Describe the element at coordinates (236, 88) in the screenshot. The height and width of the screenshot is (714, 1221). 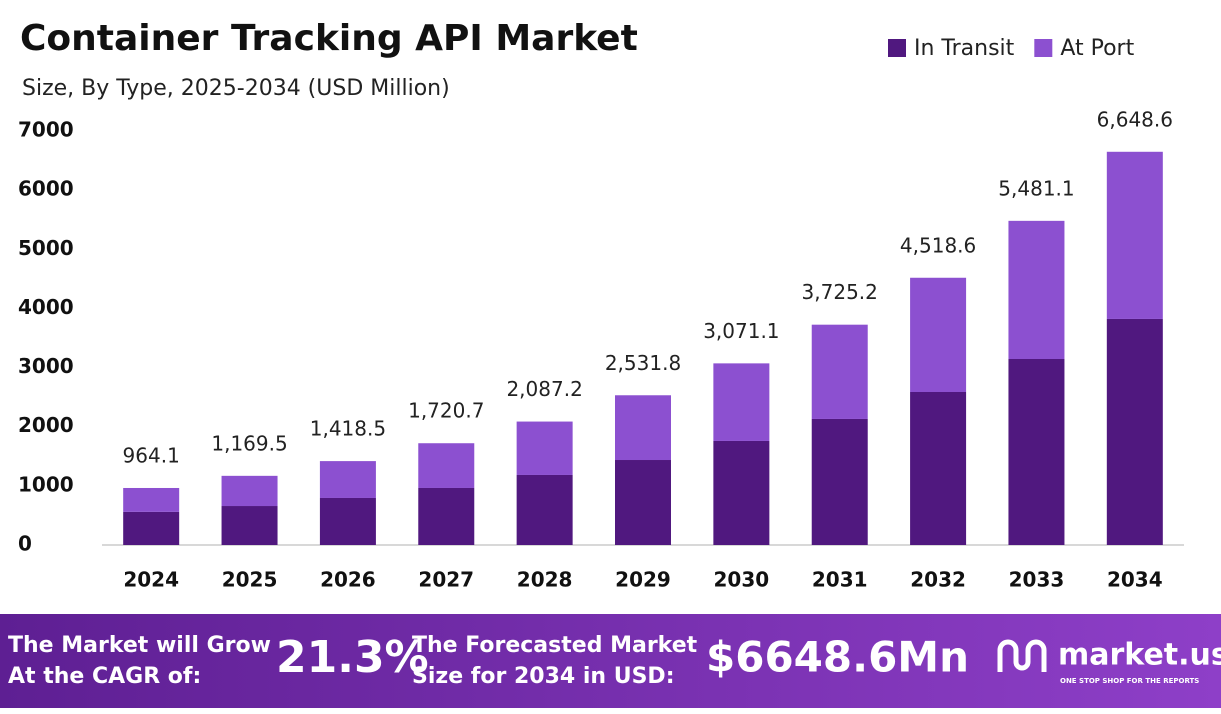
I see `chart-subtitle: Size, By Type, 2025-2034 (USD Million)` at that location.